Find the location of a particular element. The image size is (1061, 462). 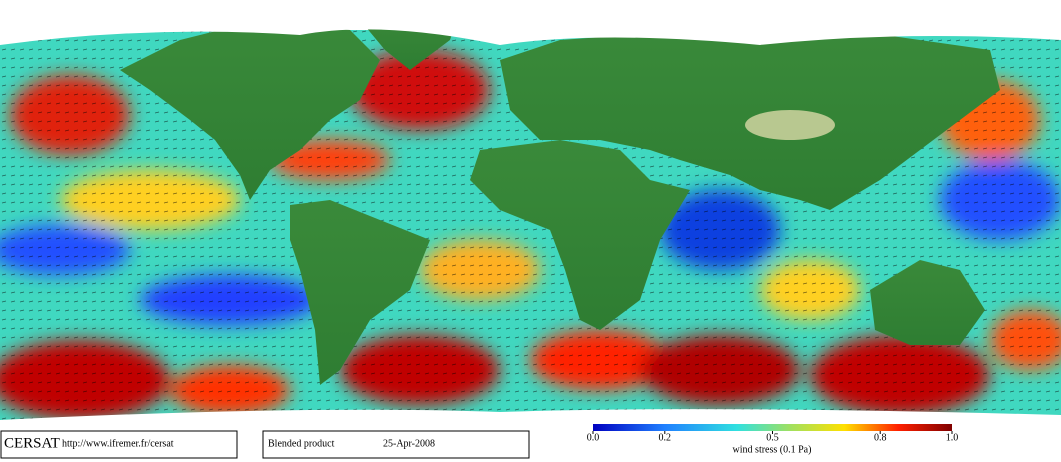

date: 25-Apr-2008 is located at coordinates (409, 443).